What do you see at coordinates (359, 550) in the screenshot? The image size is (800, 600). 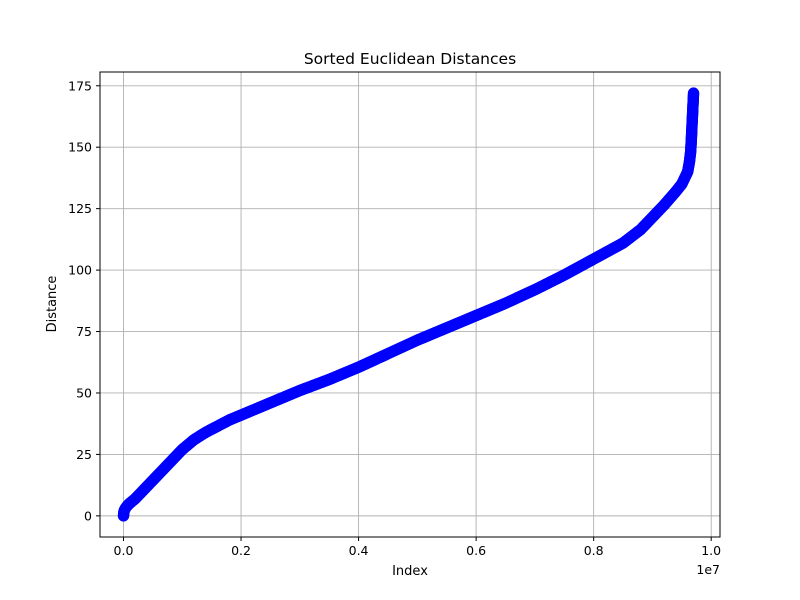 I see `x-tick-label: 0.4` at bounding box center [359, 550].